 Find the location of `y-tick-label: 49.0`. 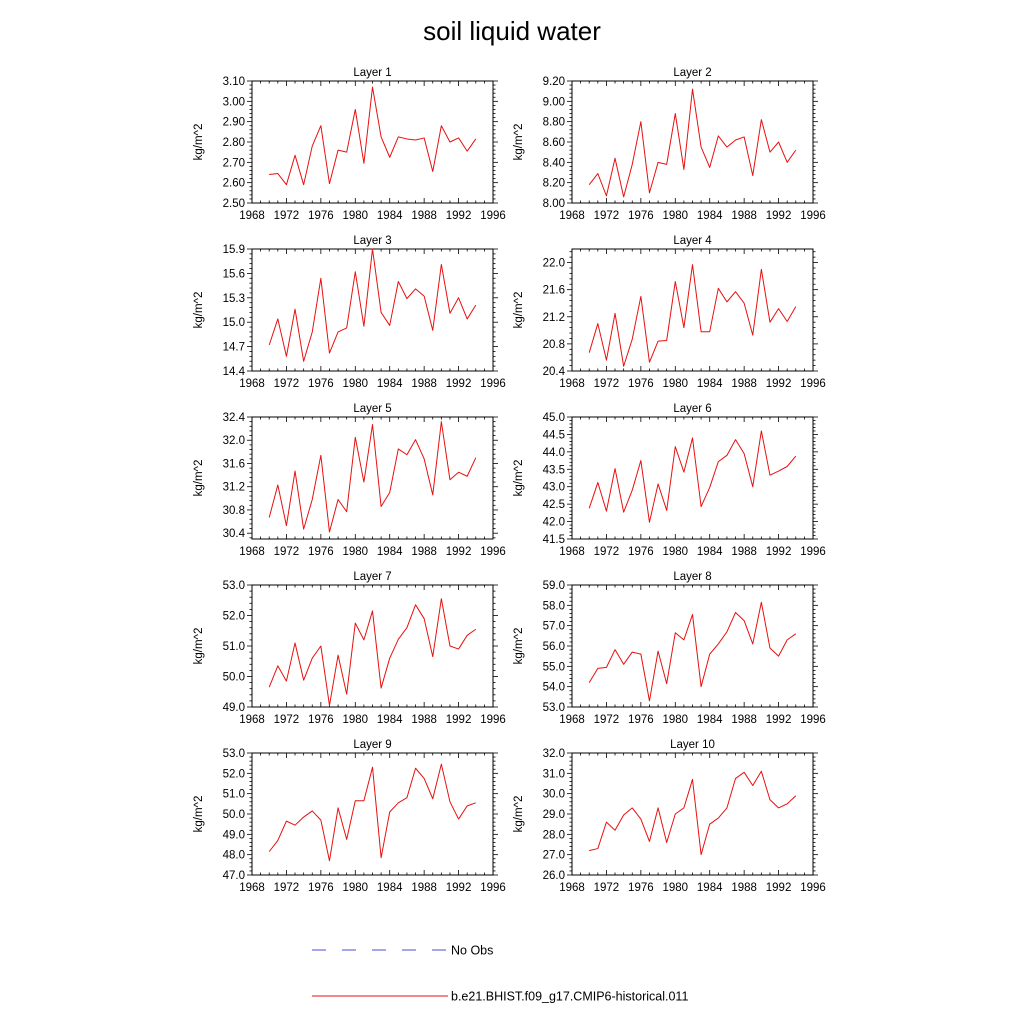

y-tick-label: 49.0 is located at coordinates (234, 708).